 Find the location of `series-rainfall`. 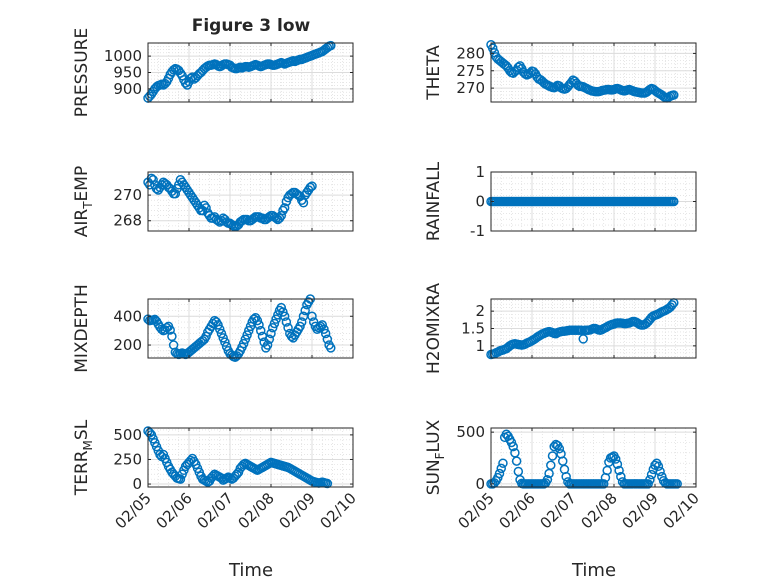

series-rainfall is located at coordinates (582, 201).